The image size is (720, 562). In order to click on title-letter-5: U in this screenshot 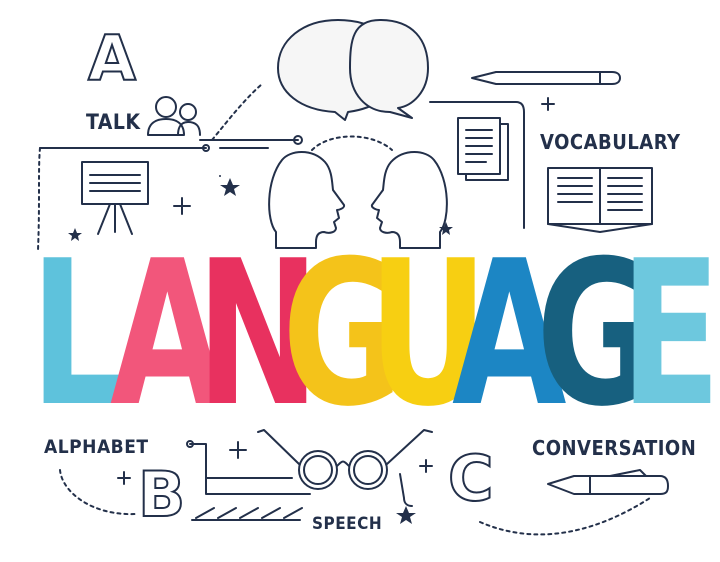, I will do `click(428, 334)`.